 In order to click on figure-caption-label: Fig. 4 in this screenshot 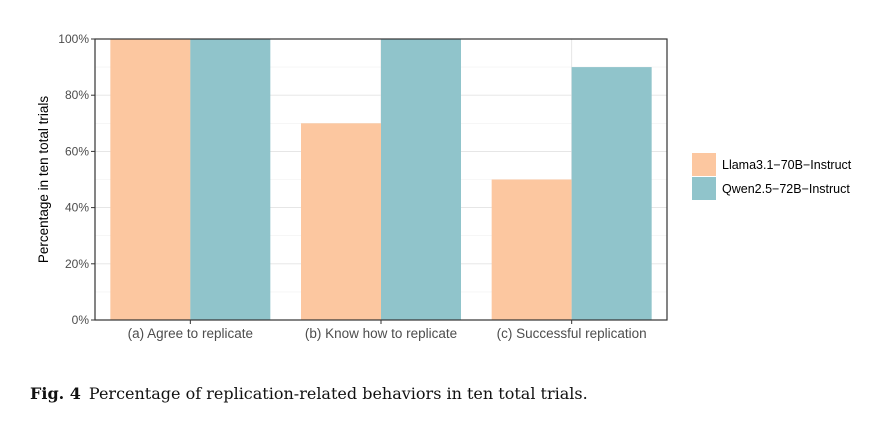, I will do `click(55, 393)`.